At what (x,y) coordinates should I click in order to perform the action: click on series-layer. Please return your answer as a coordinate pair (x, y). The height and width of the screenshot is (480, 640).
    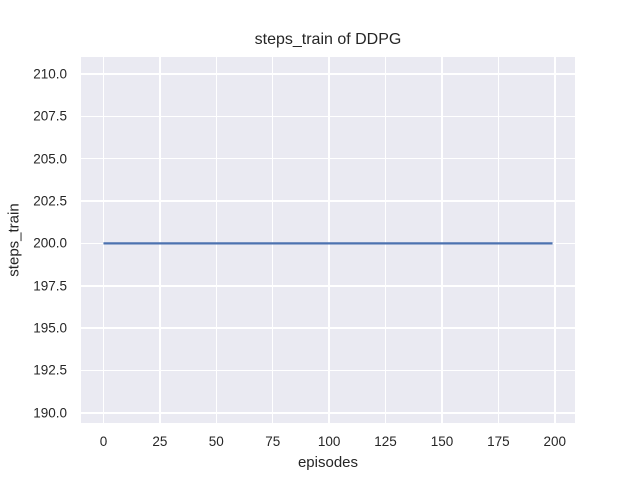
    Looking at the image, I should click on (328, 243).